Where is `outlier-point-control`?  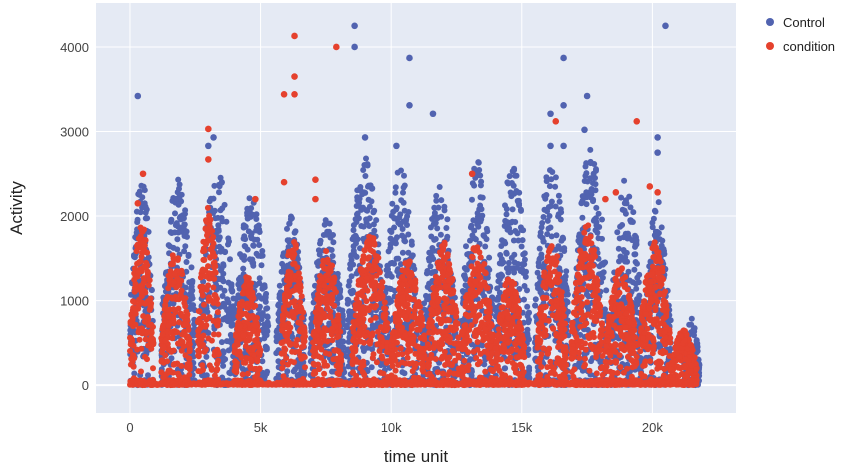 outlier-point-control is located at coordinates (665, 26).